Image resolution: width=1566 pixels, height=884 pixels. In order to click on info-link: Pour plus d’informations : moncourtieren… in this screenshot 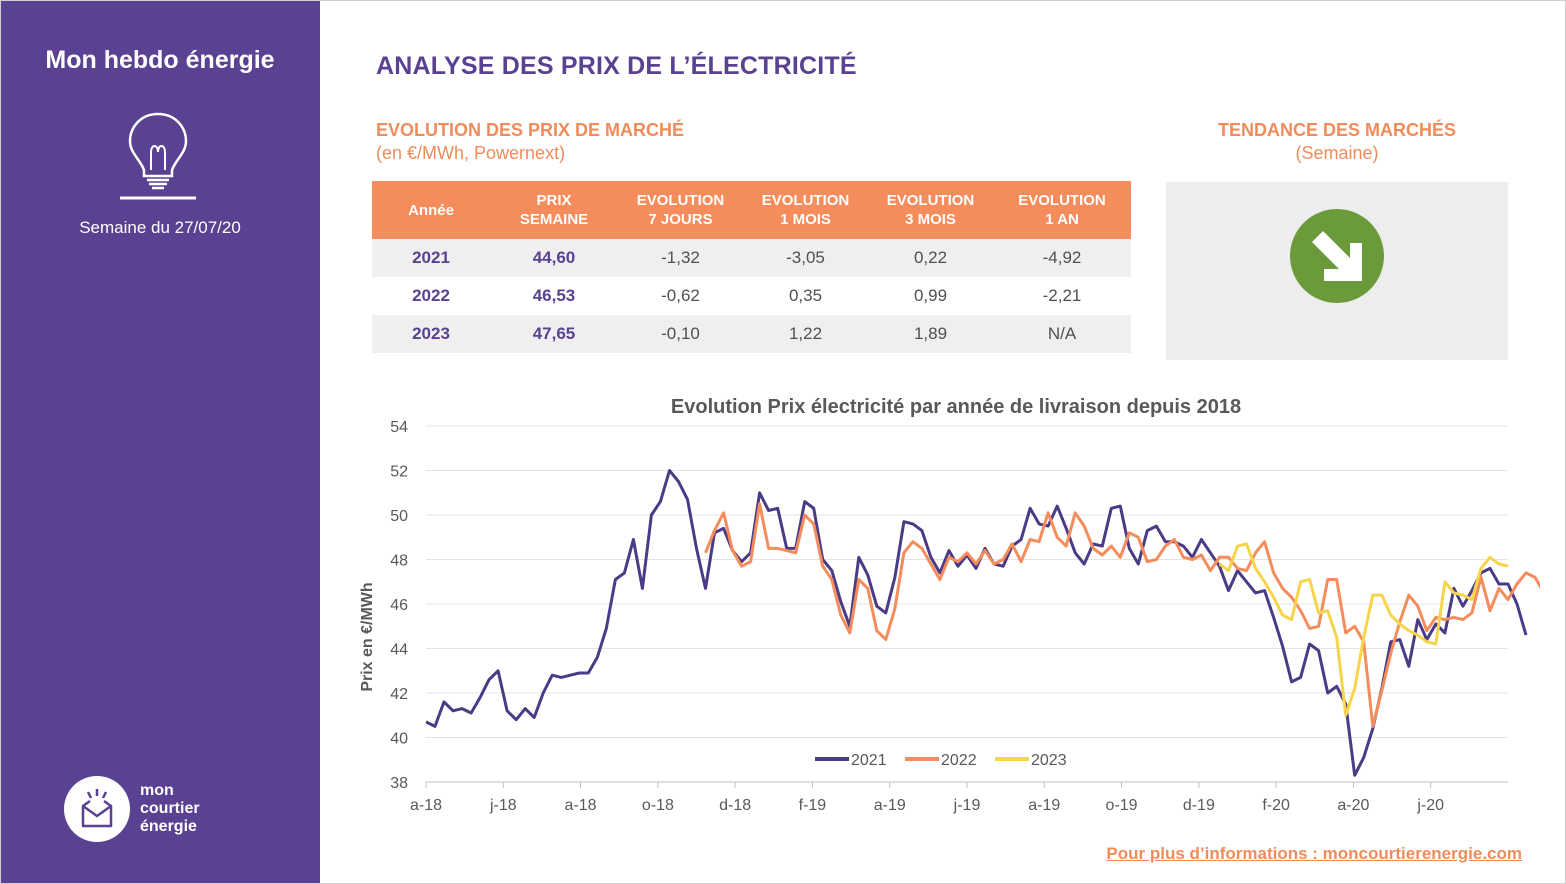, I will do `click(1314, 853)`.